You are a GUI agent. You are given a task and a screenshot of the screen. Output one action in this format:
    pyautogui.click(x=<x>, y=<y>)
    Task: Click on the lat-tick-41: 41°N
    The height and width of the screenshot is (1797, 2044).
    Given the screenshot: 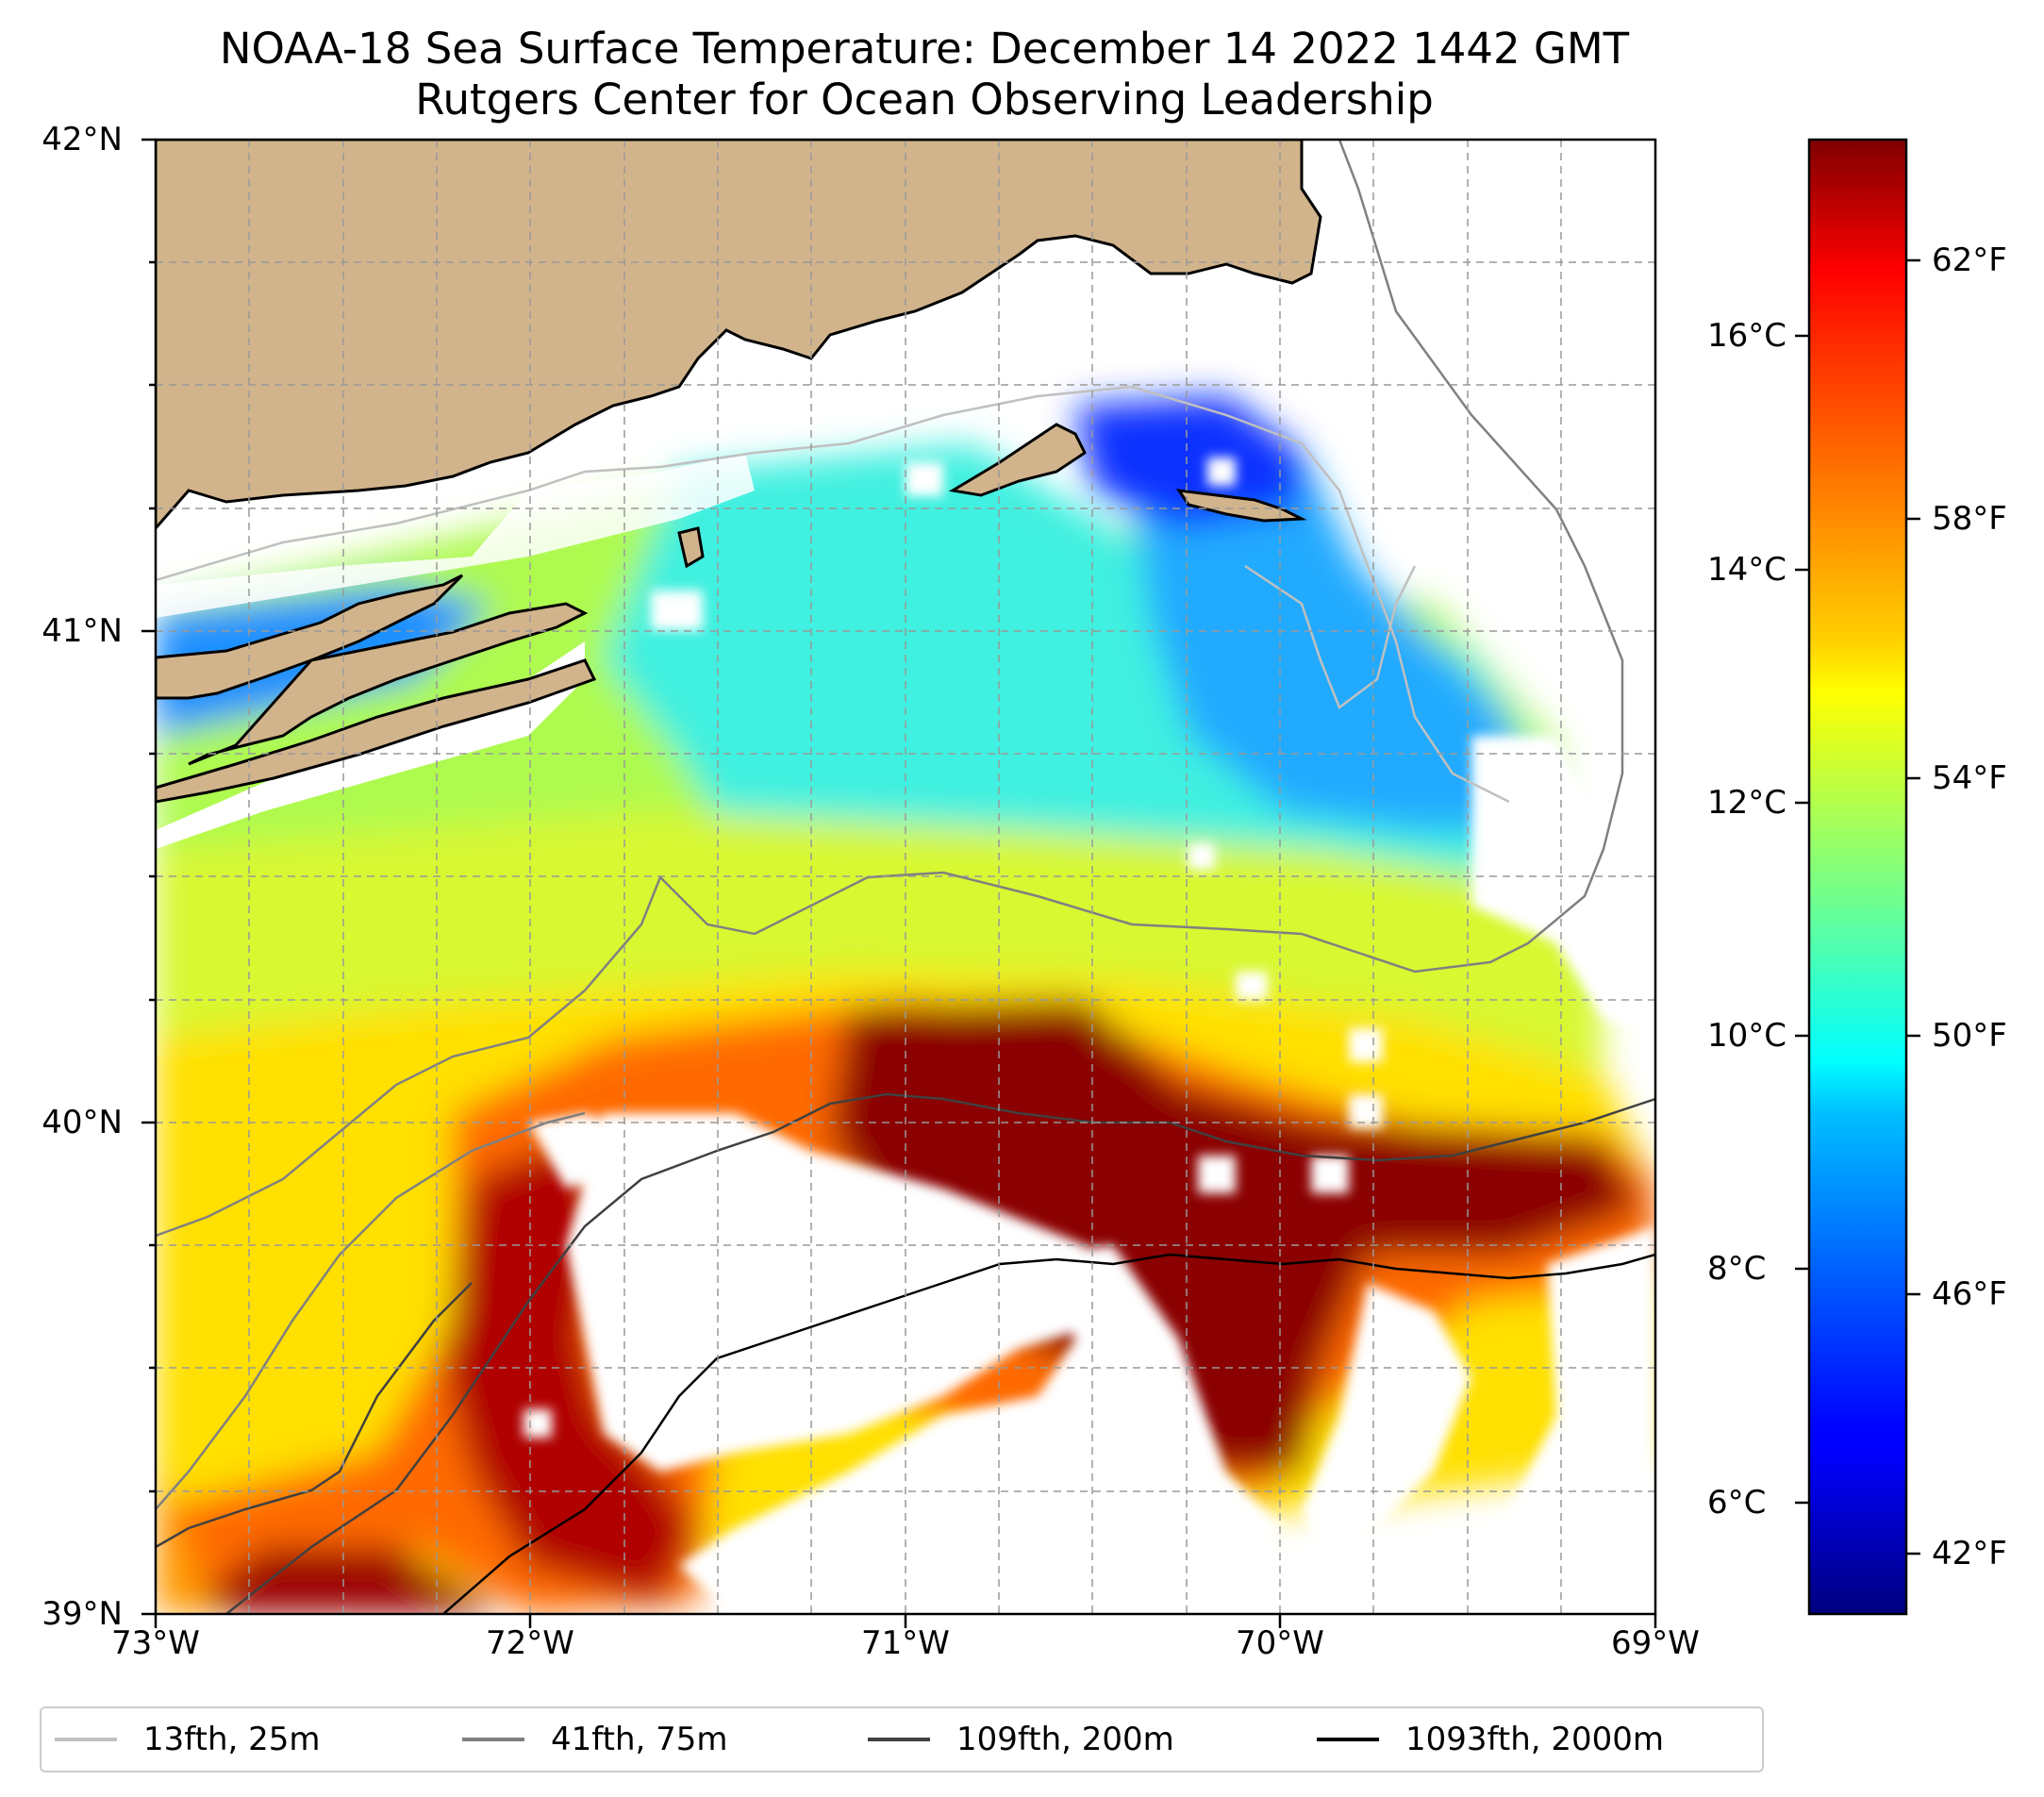 What is the action you would take?
    pyautogui.click(x=82, y=631)
    